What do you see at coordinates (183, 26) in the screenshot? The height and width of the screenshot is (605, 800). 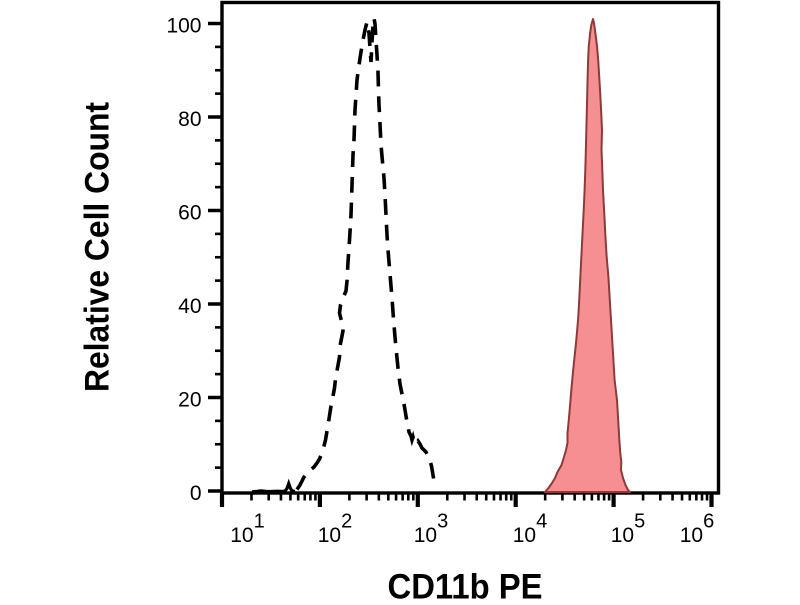 I see `svg-text: 100` at bounding box center [183, 26].